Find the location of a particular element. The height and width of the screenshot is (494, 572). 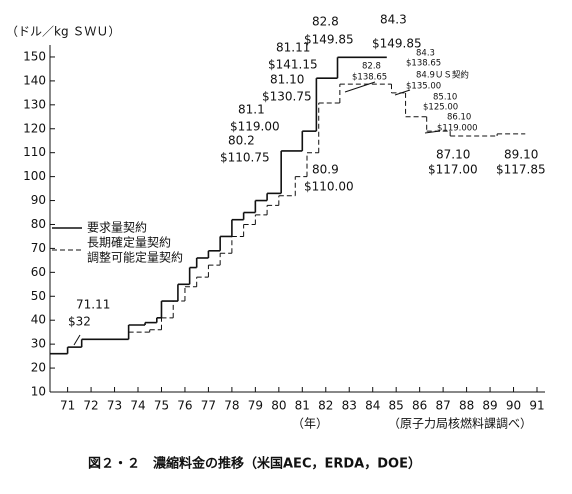

y-tick-label: 30 is located at coordinates (38, 344).